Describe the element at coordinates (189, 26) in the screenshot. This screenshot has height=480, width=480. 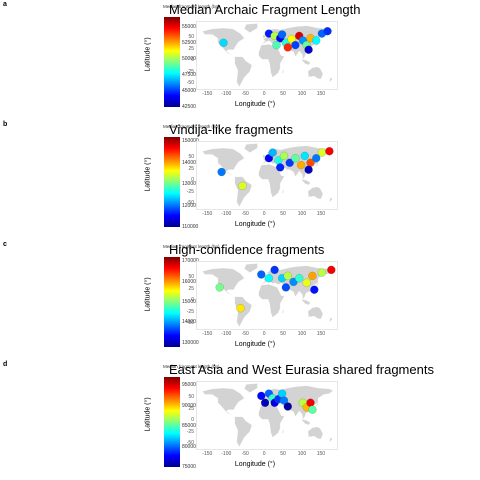
I see `legend-tick-label: 55000` at that location.